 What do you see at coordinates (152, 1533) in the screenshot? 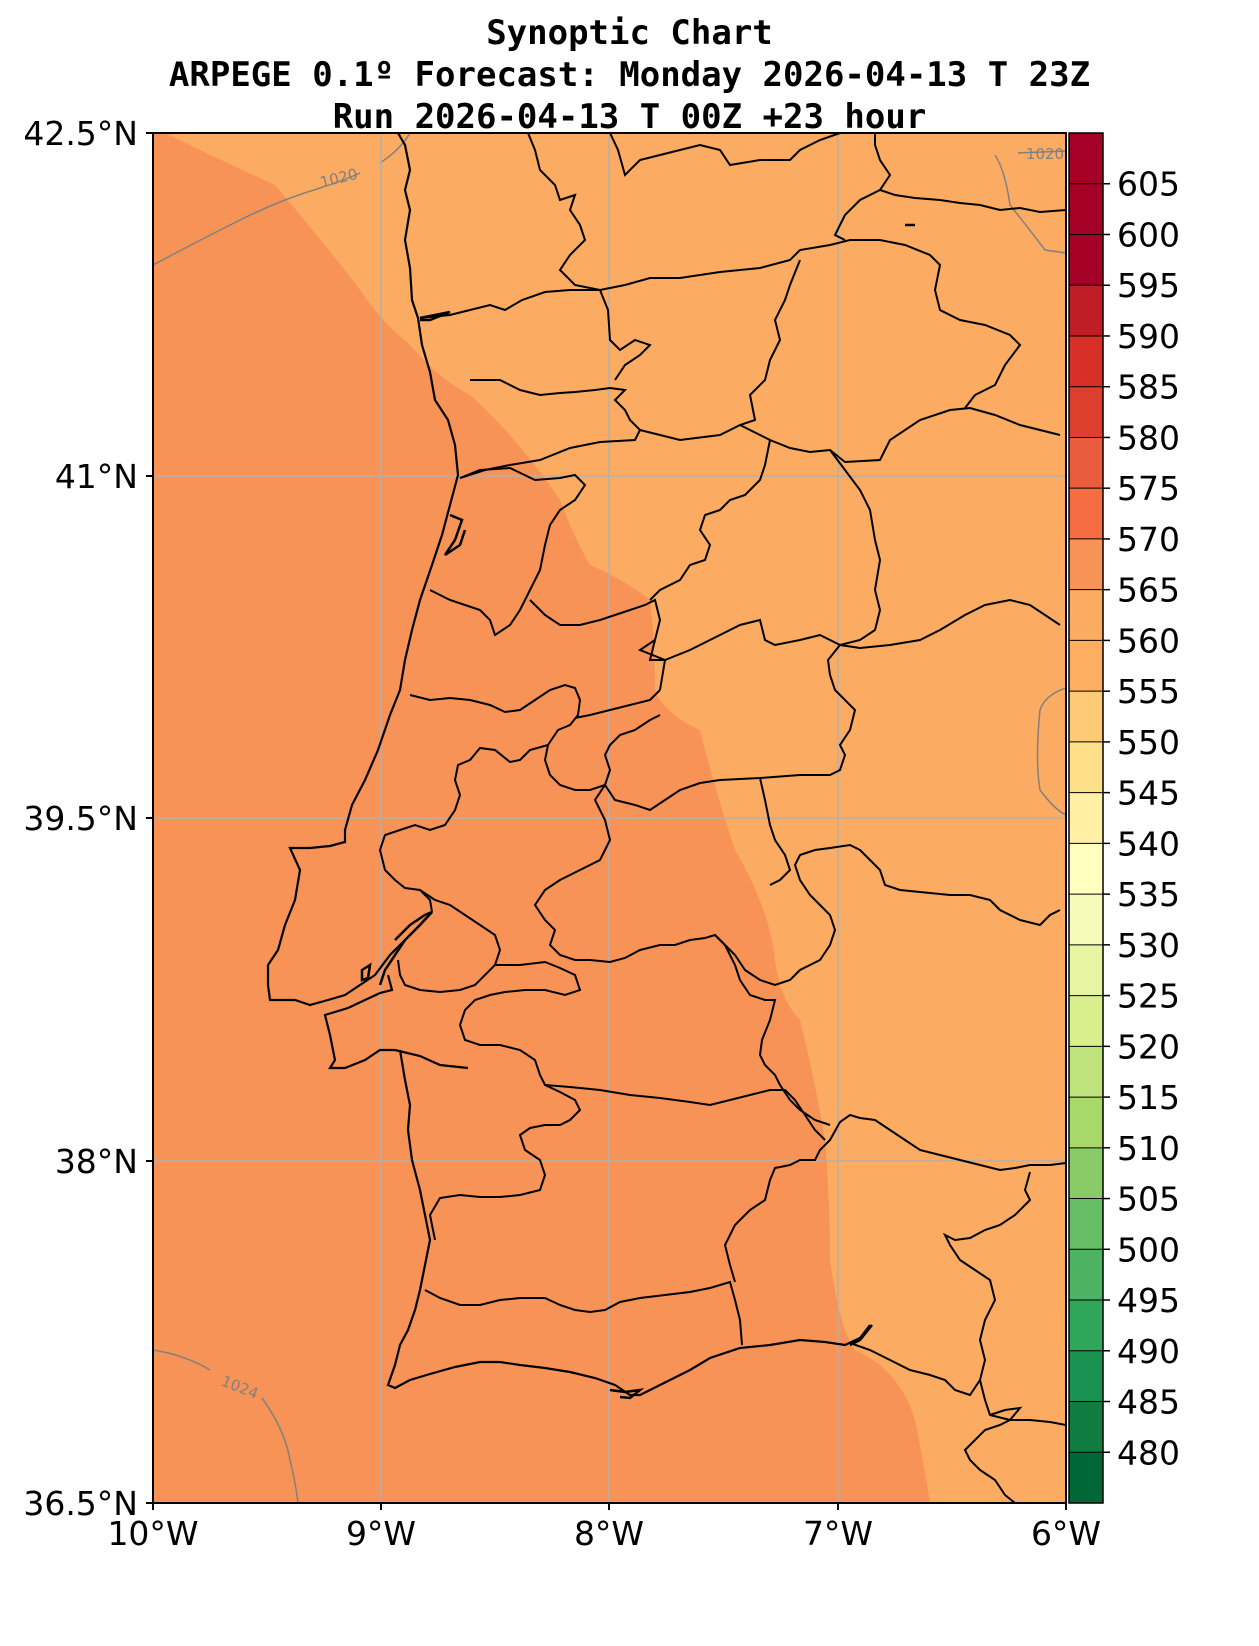
I see `lon-label-10w: 10°W` at bounding box center [152, 1533].